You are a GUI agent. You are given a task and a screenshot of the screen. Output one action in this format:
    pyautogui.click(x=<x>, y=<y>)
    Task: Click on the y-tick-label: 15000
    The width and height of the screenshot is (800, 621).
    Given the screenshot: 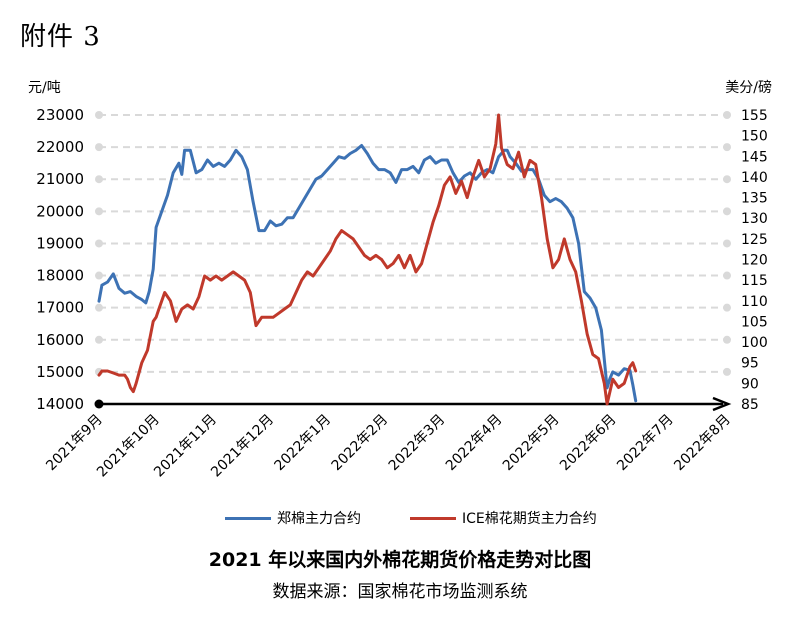 What is the action you would take?
    pyautogui.click(x=60, y=372)
    